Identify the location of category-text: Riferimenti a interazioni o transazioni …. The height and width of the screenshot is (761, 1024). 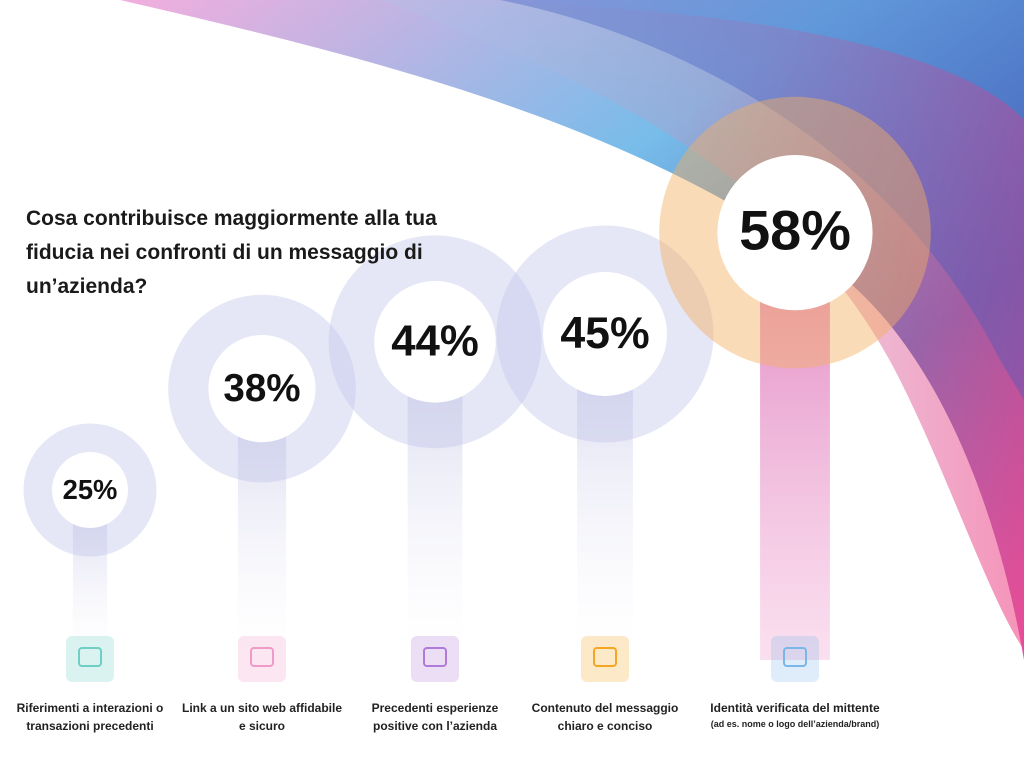
(90, 717).